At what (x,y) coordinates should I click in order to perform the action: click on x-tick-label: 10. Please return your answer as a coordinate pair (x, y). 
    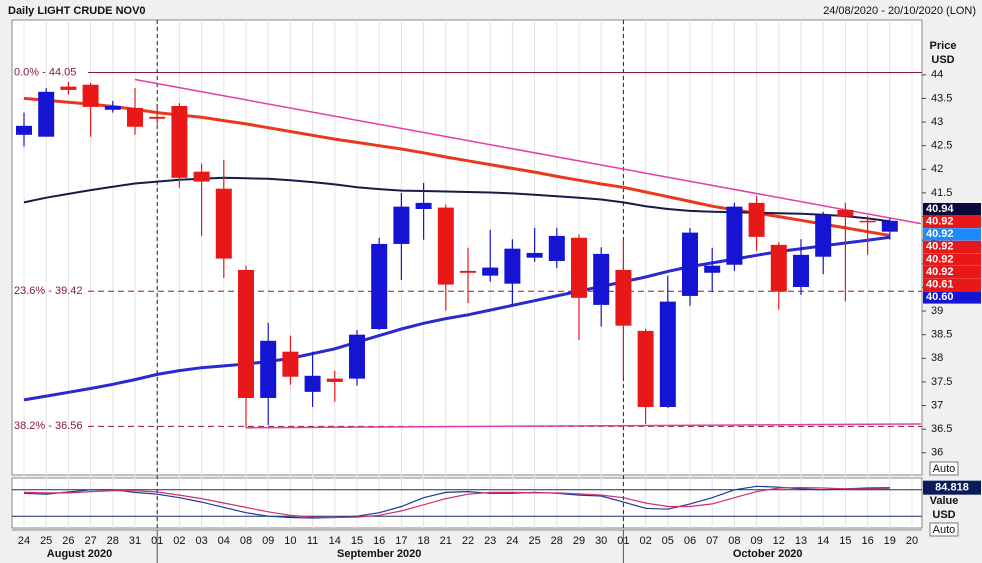
    Looking at the image, I should click on (290, 541).